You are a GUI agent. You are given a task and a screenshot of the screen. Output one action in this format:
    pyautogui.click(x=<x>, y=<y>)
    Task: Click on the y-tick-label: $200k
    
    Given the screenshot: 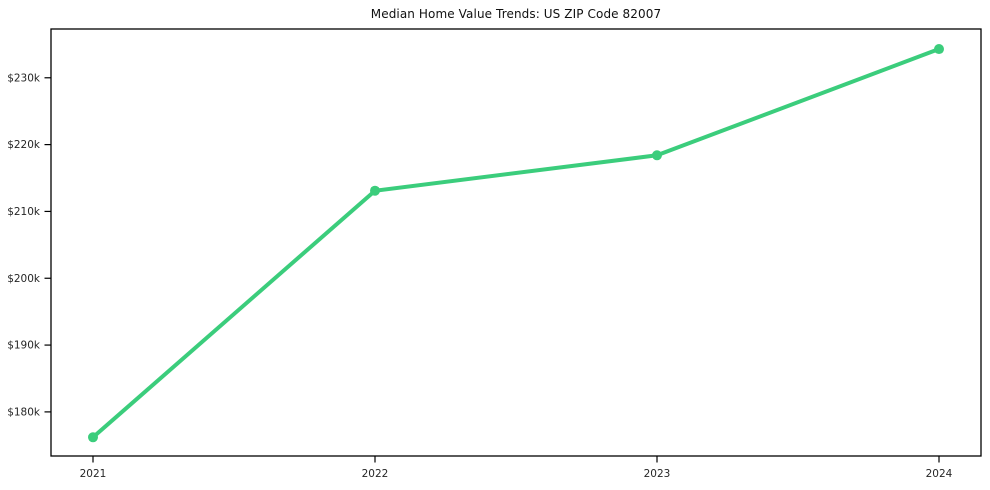 What is the action you would take?
    pyautogui.click(x=24, y=279)
    